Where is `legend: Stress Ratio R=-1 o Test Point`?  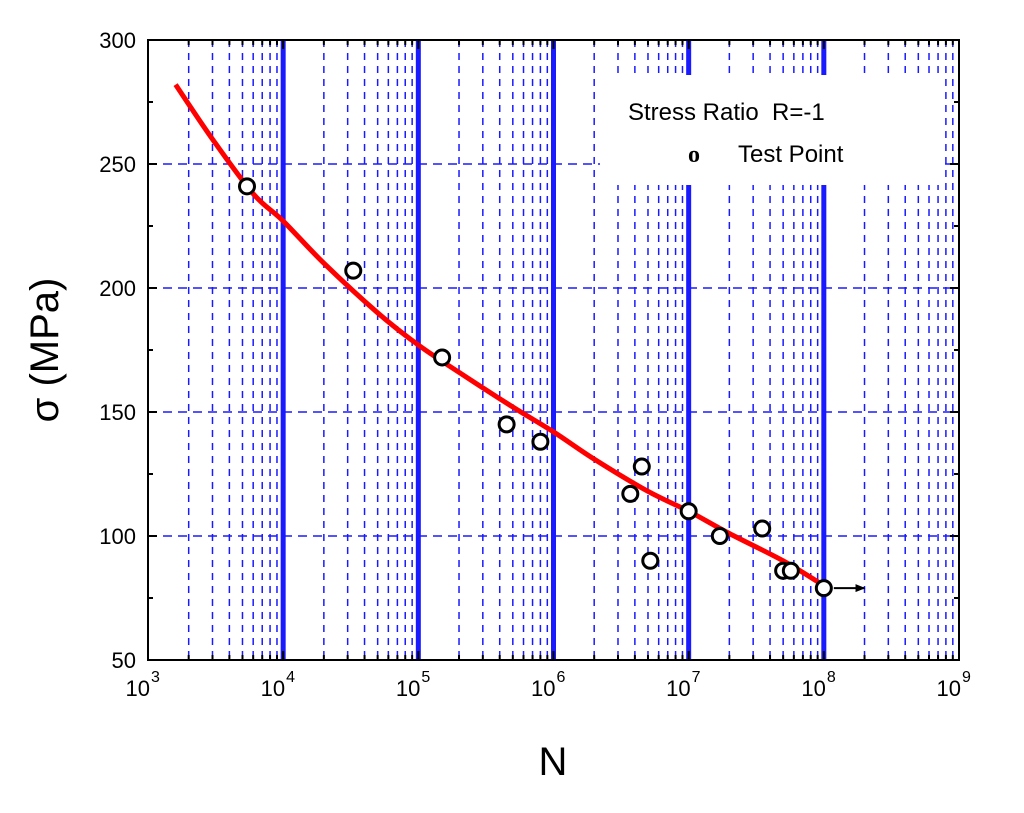
legend: Stress Ratio R=-1 o Test Point is located at coordinates (772, 130).